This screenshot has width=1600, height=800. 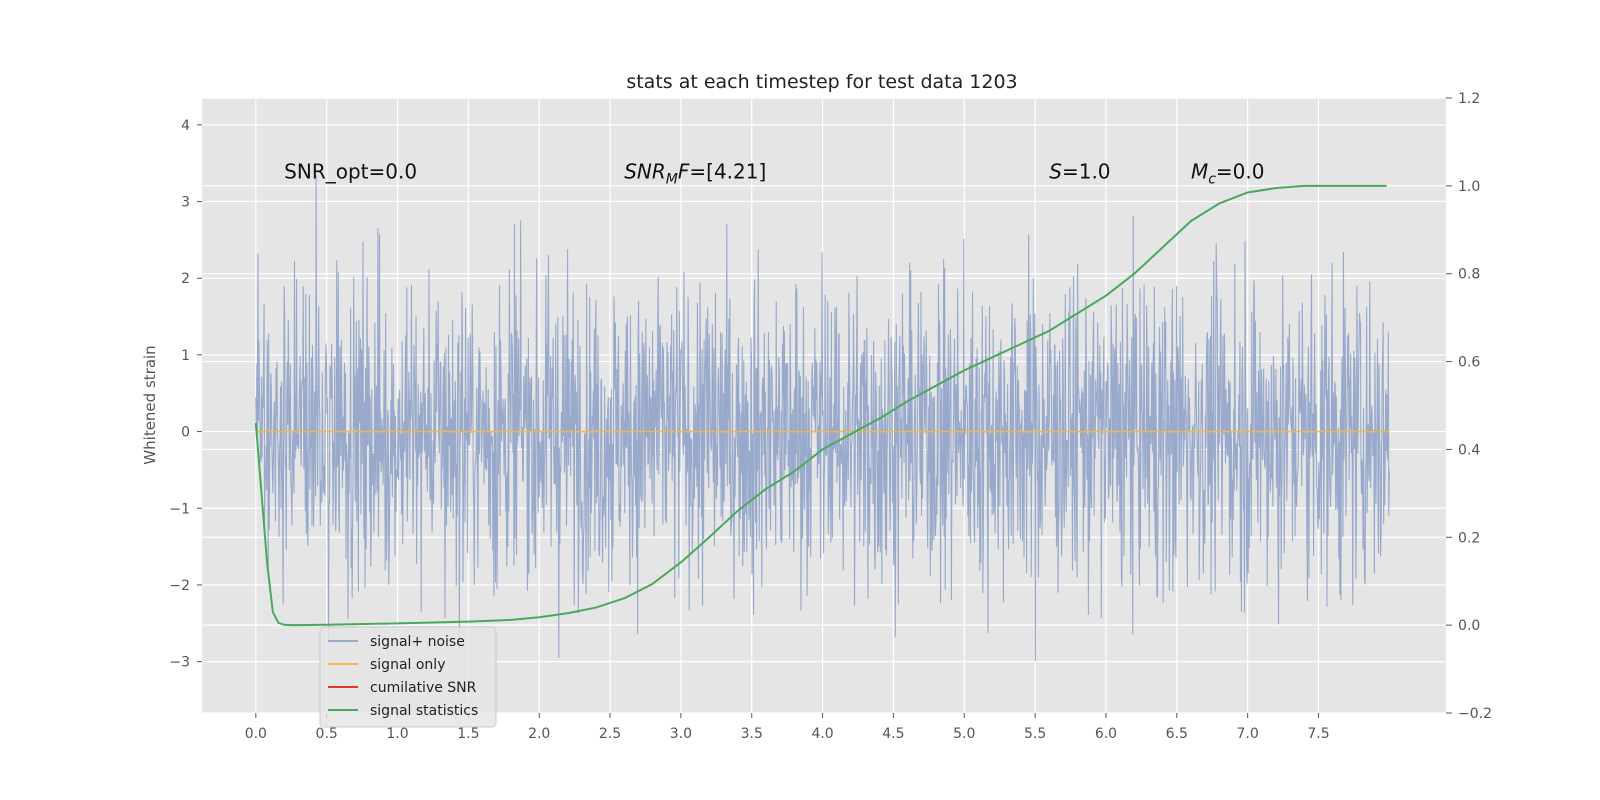 I want to click on legend-label-signal-only: signal only, so click(x=407, y=665).